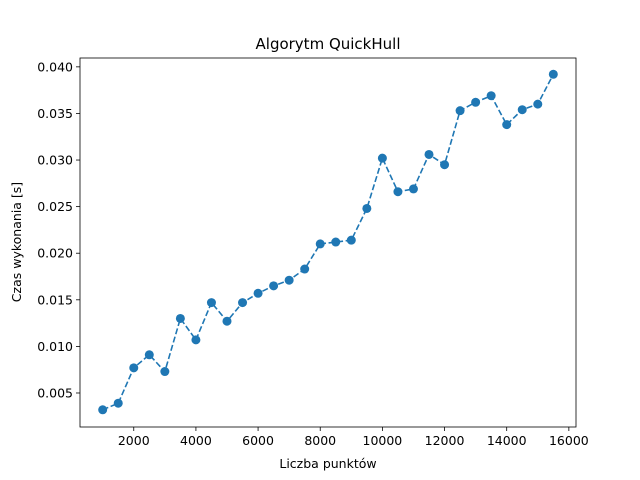 This screenshot has height=480, width=640. Describe the element at coordinates (55, 392) in the screenshot. I see `y-tick-label: 0.005` at that location.